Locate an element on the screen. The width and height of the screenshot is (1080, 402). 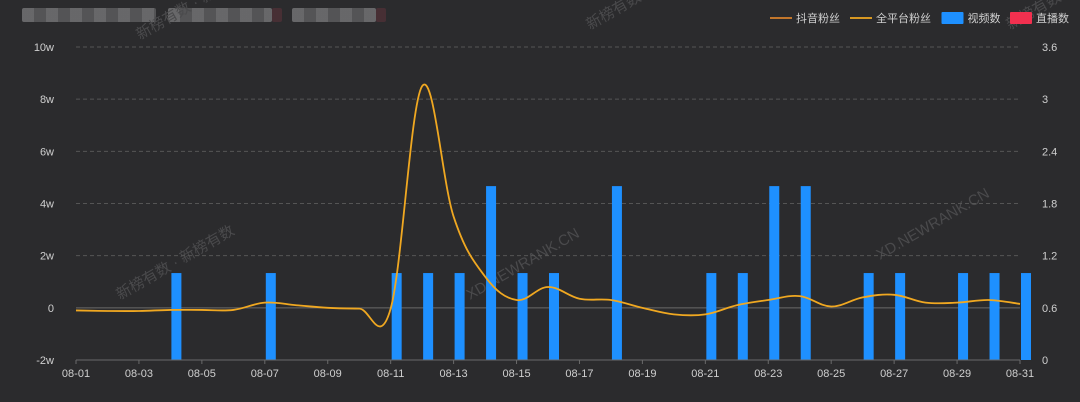
legend-item-2: 视频数 is located at coordinates (971, 18).